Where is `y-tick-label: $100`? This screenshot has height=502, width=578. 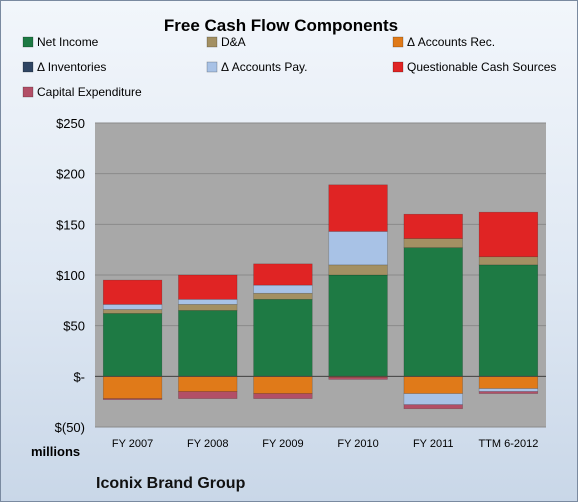
y-tick-label: $100 is located at coordinates (70, 275).